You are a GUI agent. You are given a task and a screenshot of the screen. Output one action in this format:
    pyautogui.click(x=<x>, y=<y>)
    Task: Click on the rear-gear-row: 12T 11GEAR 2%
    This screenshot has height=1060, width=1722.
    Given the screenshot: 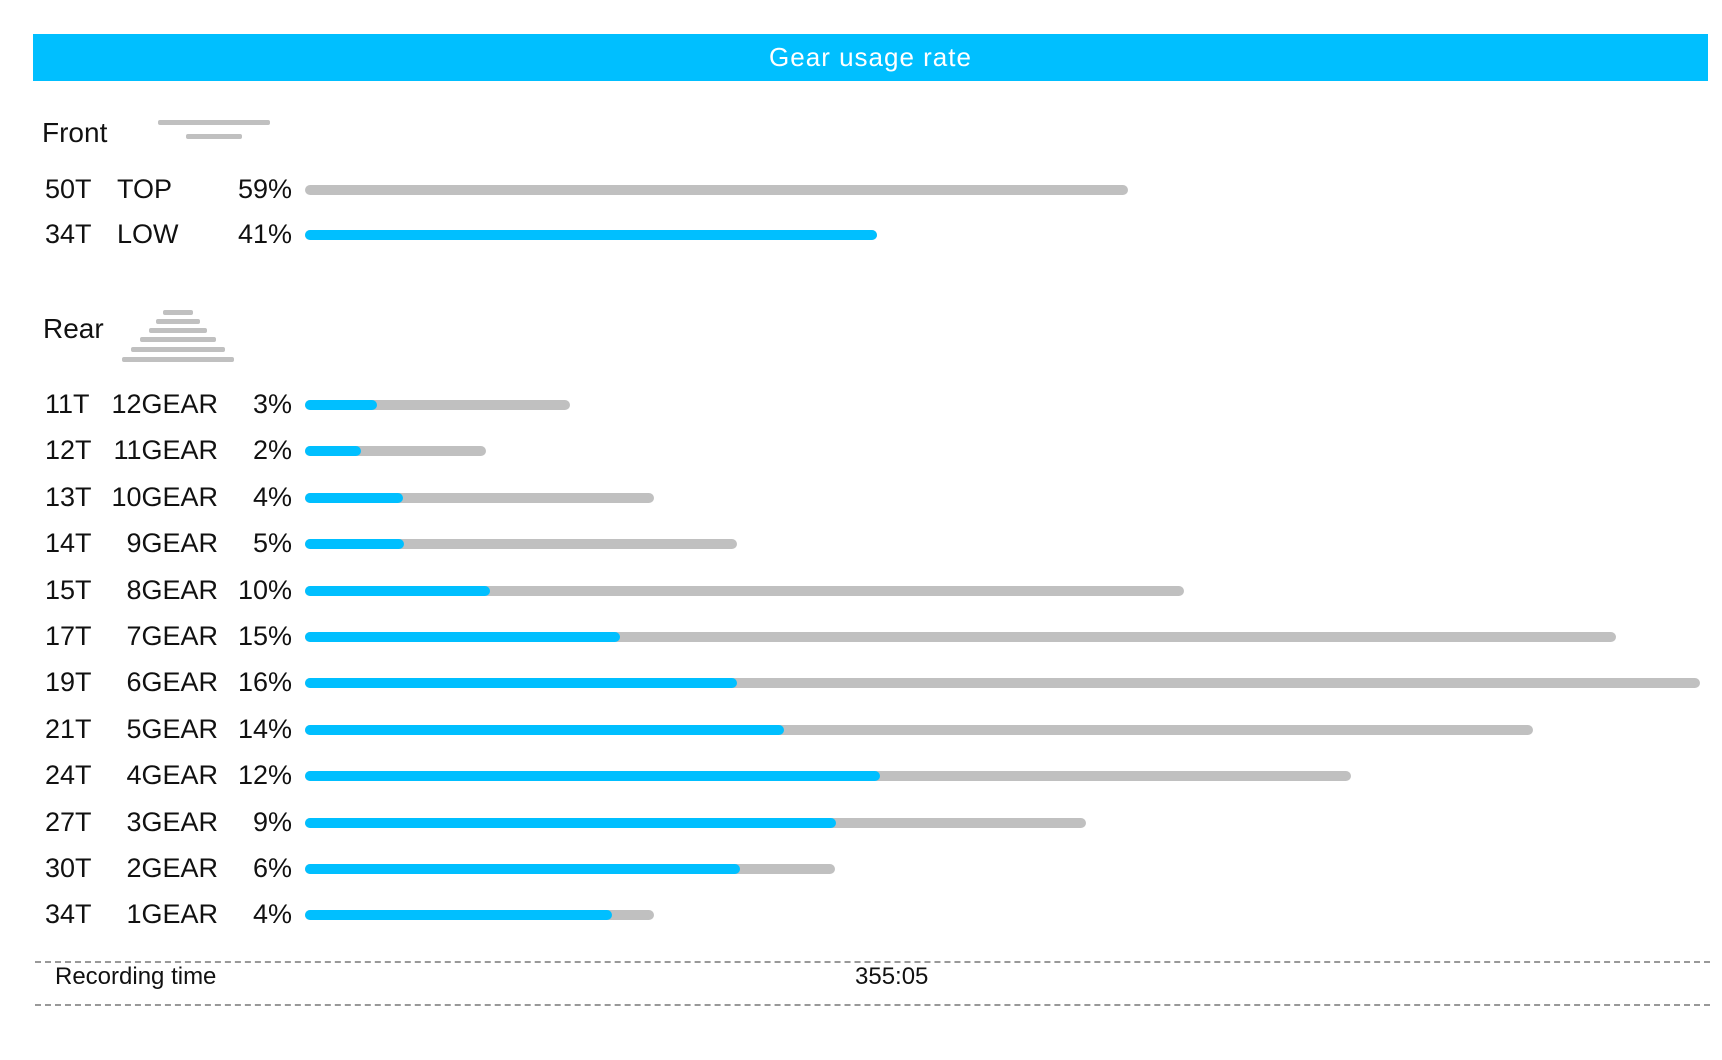 What is the action you would take?
    pyautogui.click(x=861, y=450)
    